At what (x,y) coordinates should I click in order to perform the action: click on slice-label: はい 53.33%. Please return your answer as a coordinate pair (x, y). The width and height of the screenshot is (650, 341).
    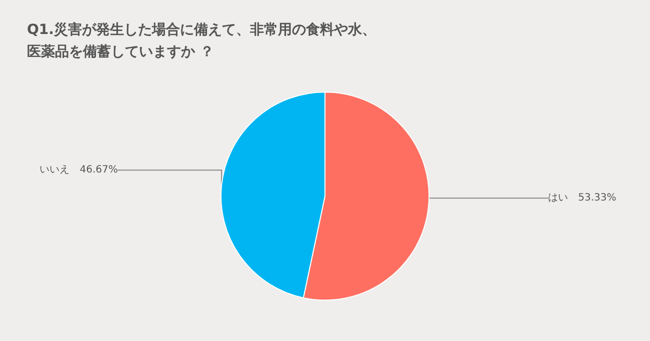
    Looking at the image, I should click on (582, 198).